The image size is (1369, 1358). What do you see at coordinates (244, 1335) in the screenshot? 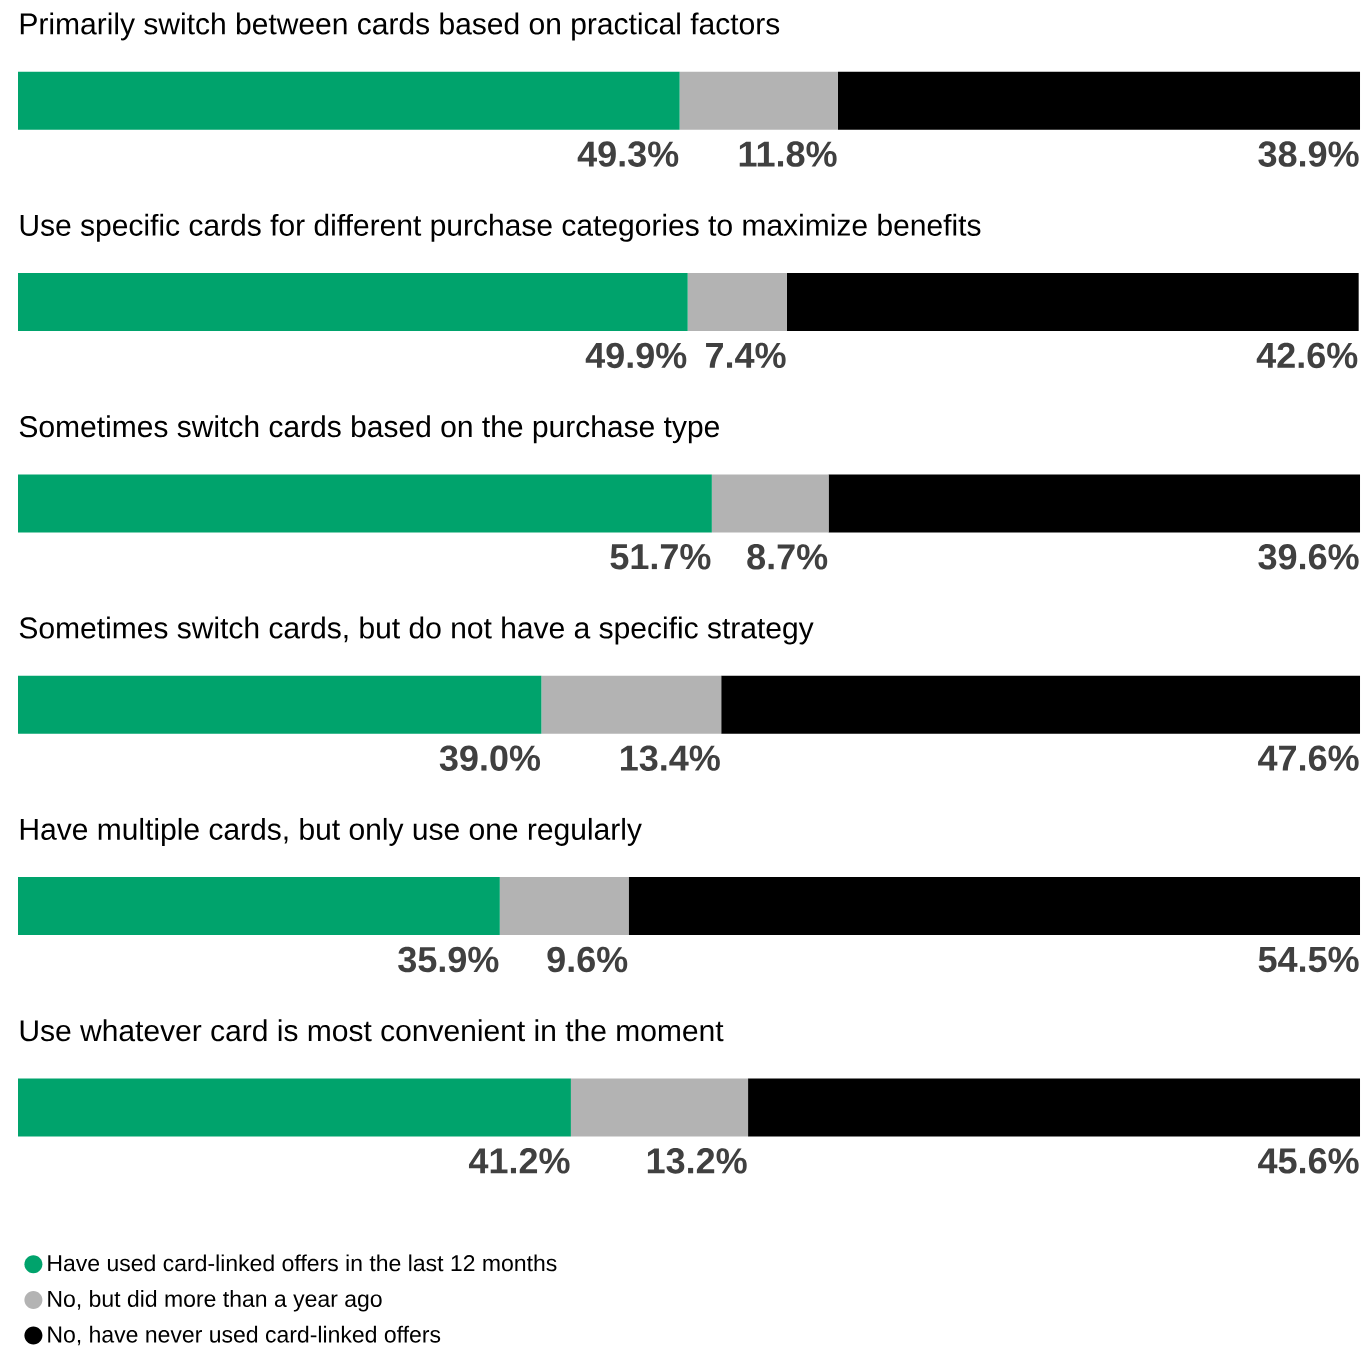
I see `legend-label: No, have never used card-linked offers` at bounding box center [244, 1335].